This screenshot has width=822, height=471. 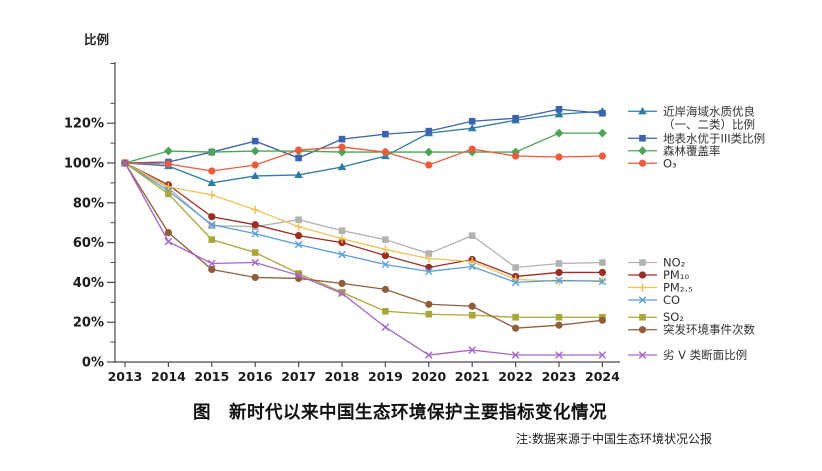 What do you see at coordinates (84, 164) in the screenshot?
I see `y-tick-label: 100%` at bounding box center [84, 164].